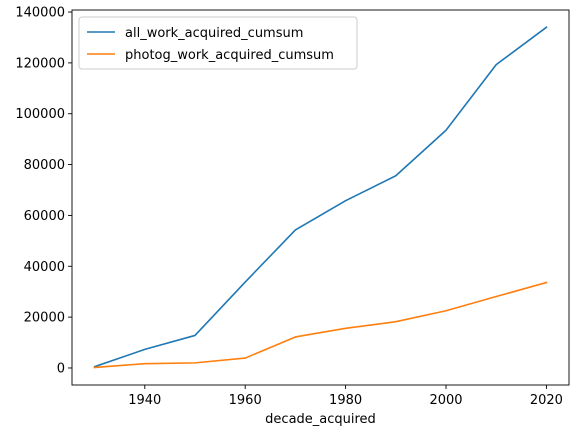  Describe the element at coordinates (445, 400) in the screenshot. I see `x-tick-label: 2000` at that location.